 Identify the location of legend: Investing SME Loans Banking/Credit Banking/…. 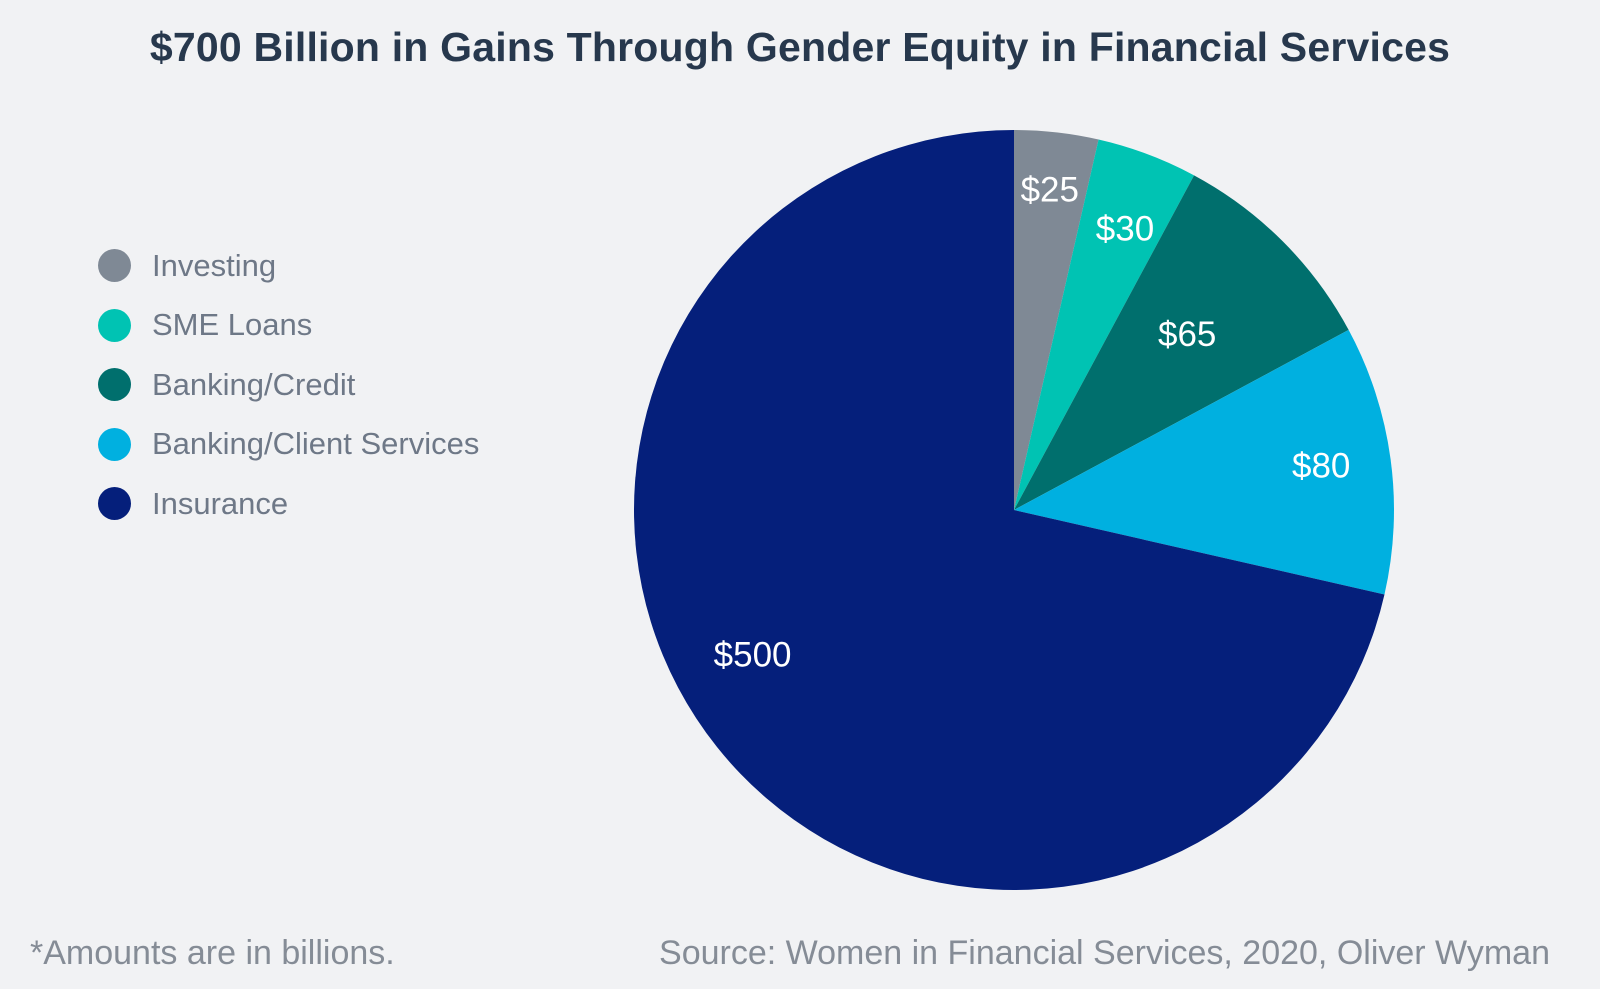
(288, 385).